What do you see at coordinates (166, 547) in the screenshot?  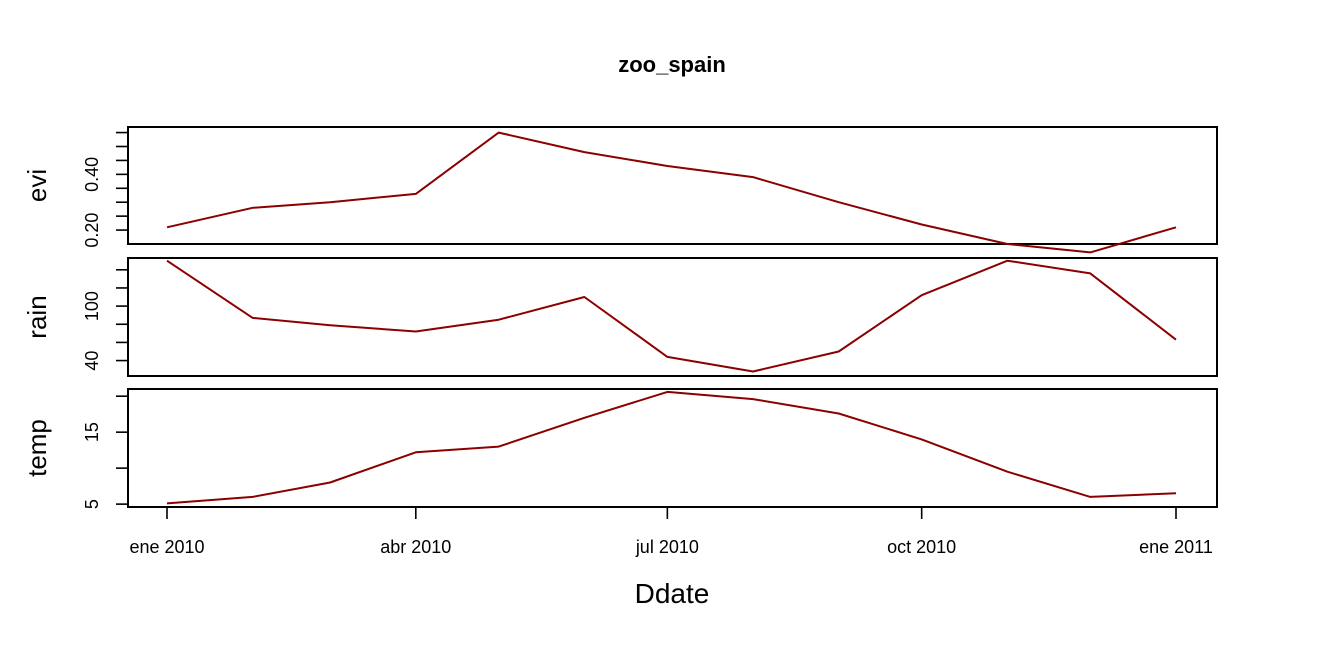 I see `x-tick-label: ene 2010` at bounding box center [166, 547].